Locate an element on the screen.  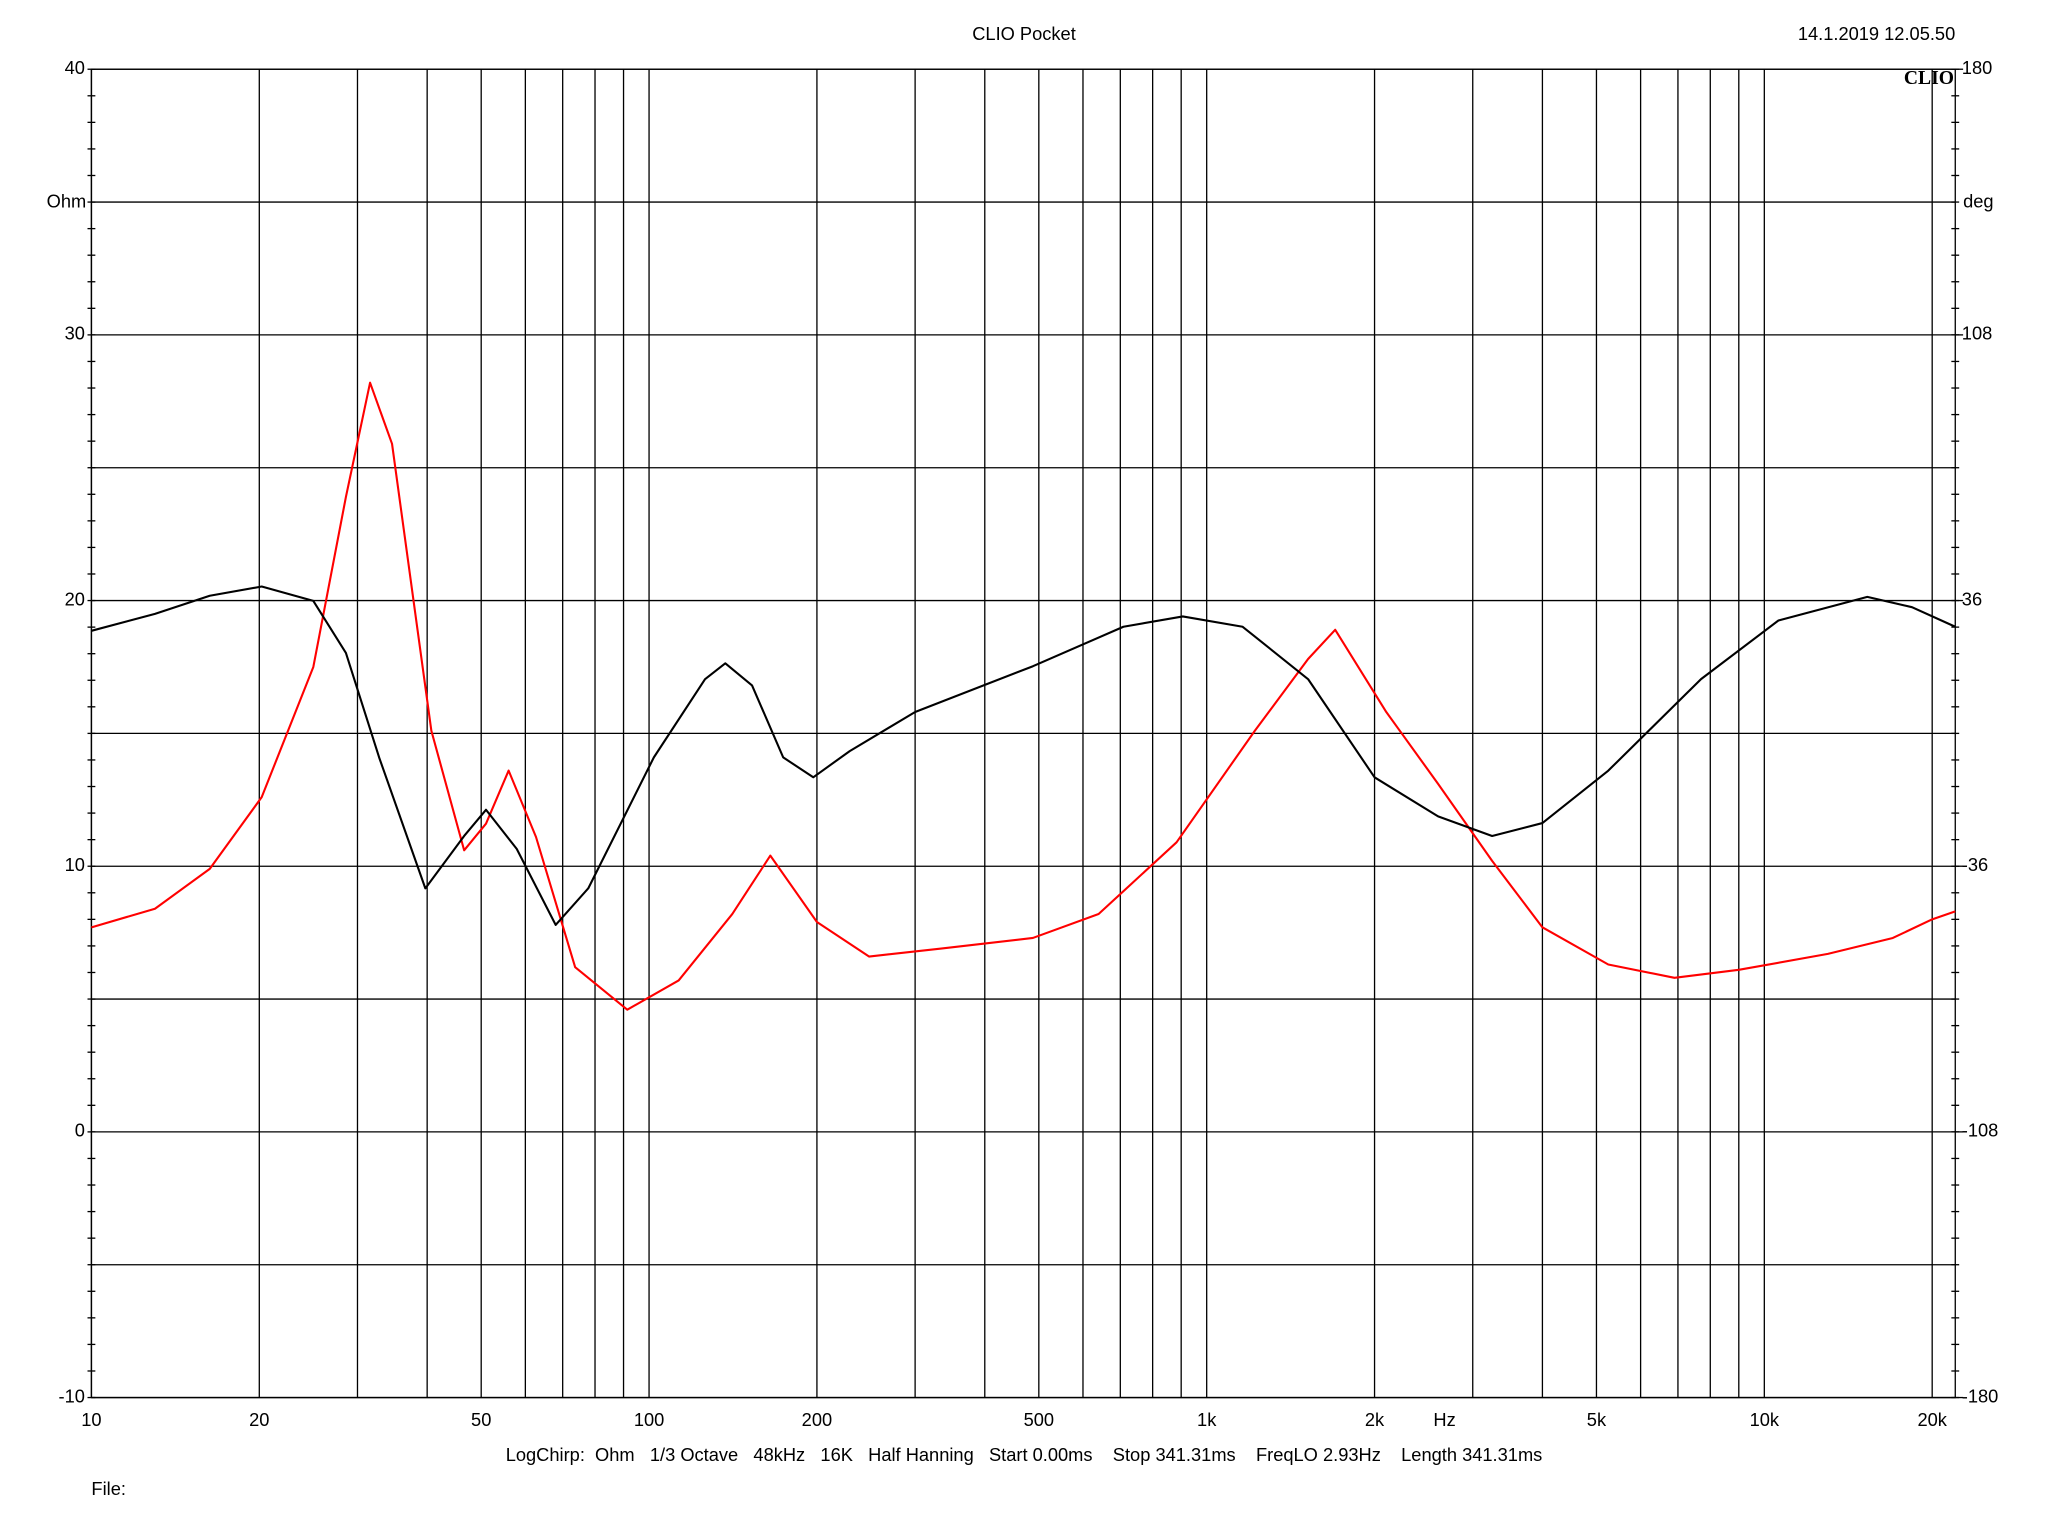
y2-tick-label: -108 is located at coordinates (1980, 1130).